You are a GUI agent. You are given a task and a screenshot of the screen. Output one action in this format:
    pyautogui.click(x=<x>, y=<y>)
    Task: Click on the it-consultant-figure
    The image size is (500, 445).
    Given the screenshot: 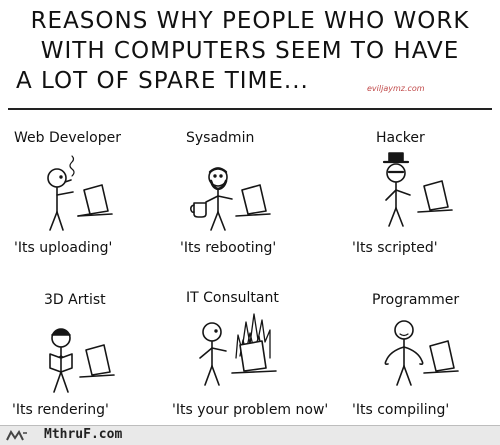 What is the action you would take?
    pyautogui.click(x=213, y=354)
    